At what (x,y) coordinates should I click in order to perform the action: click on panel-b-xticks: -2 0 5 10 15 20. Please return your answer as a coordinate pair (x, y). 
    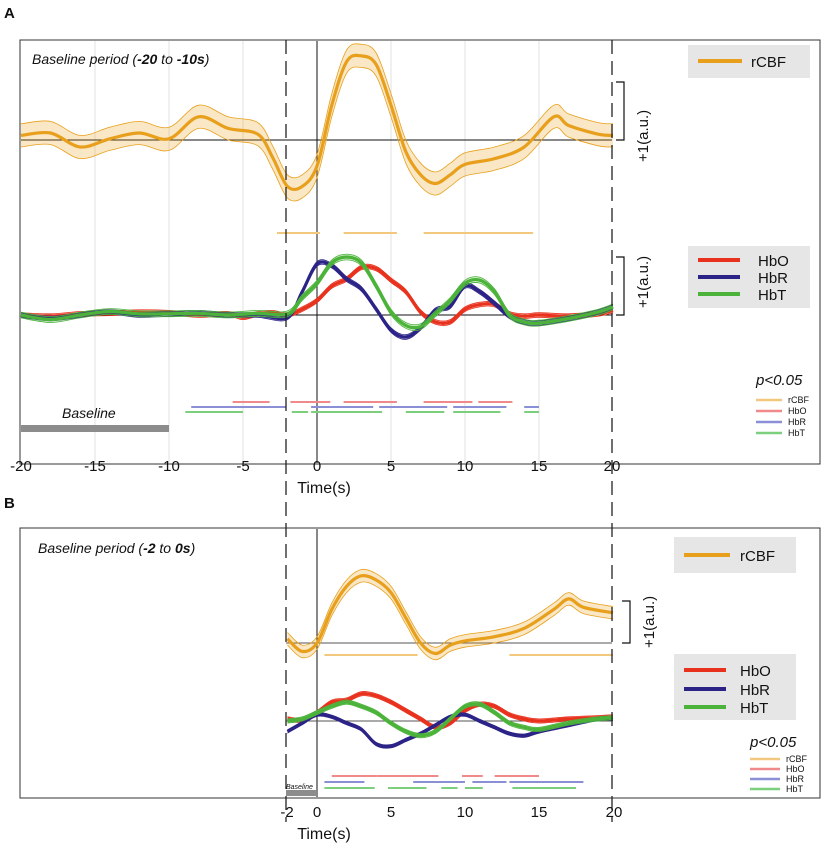
    Looking at the image, I should click on (451, 812).